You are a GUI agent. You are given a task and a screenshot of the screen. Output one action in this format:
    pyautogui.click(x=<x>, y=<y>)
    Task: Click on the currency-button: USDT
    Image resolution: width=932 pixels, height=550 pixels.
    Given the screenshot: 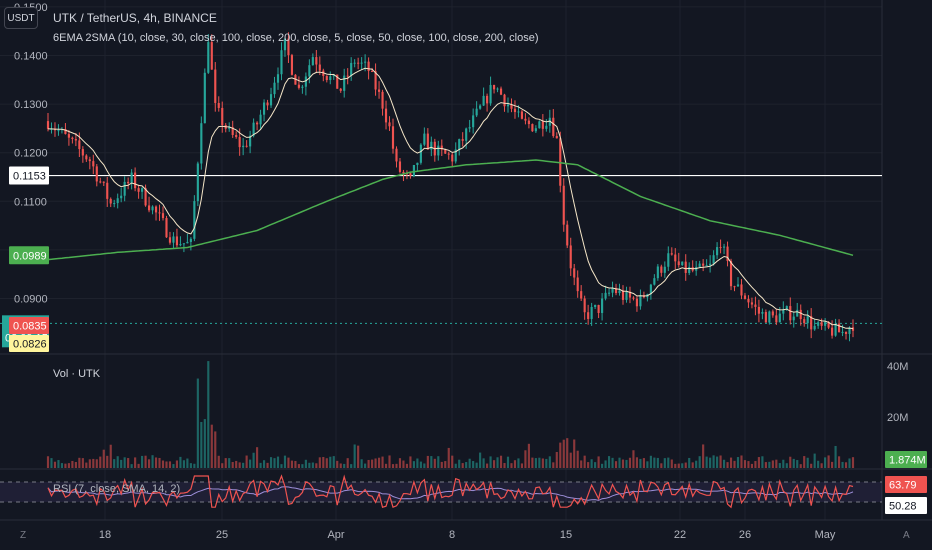 What is the action you would take?
    pyautogui.click(x=21, y=18)
    